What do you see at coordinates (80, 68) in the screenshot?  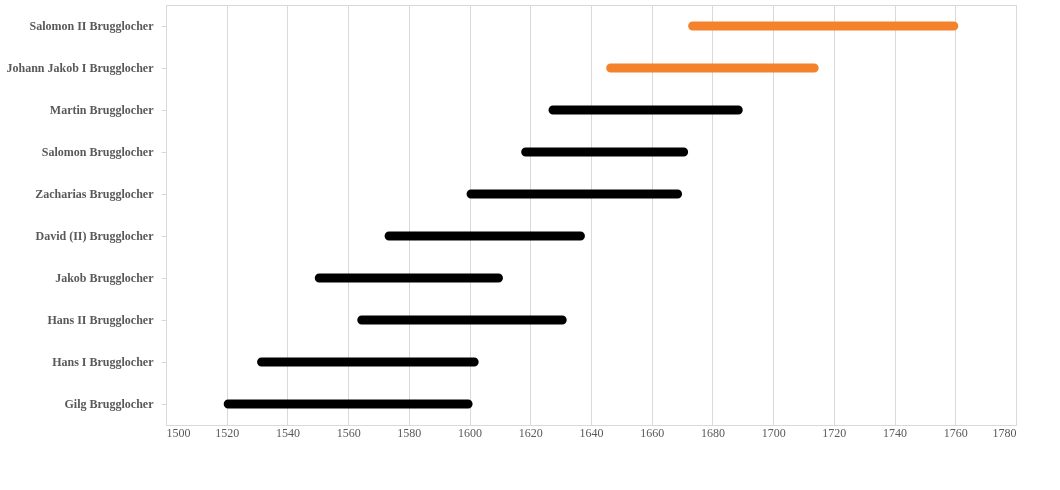 I see `y-tick-label: Johann Jakob I Brugglocher` at bounding box center [80, 68].